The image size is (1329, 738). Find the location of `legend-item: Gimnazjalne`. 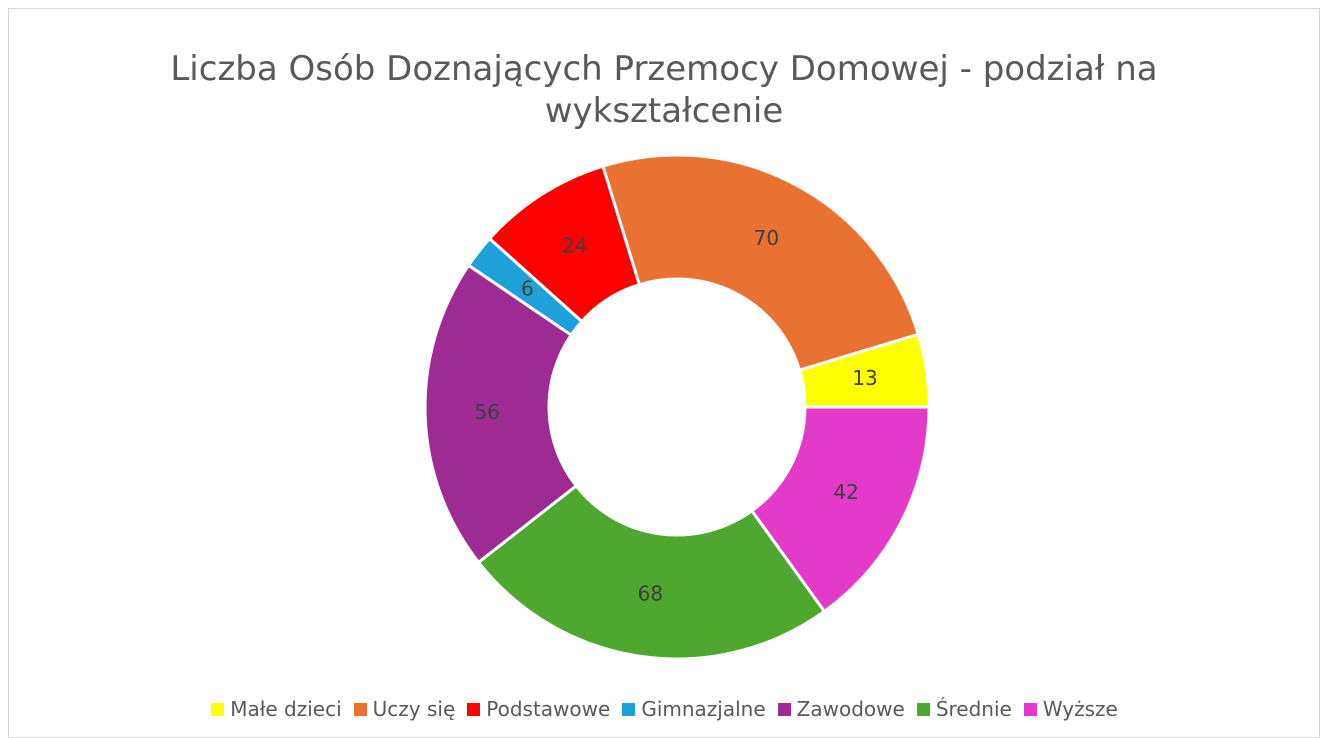

legend-item: Gimnazjalne is located at coordinates (694, 709).